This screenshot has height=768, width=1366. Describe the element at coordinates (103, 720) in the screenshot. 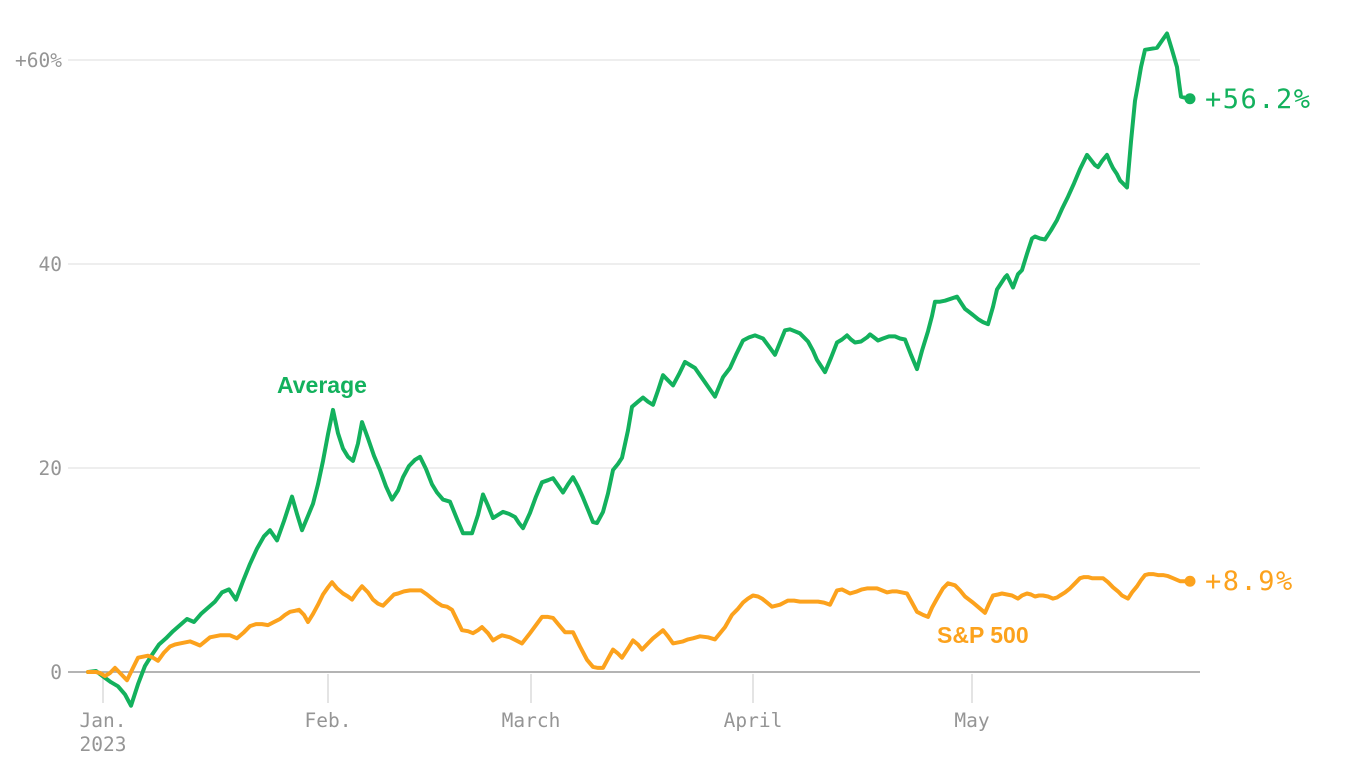

I see `x-axis-tick-label: Jan.` at that location.